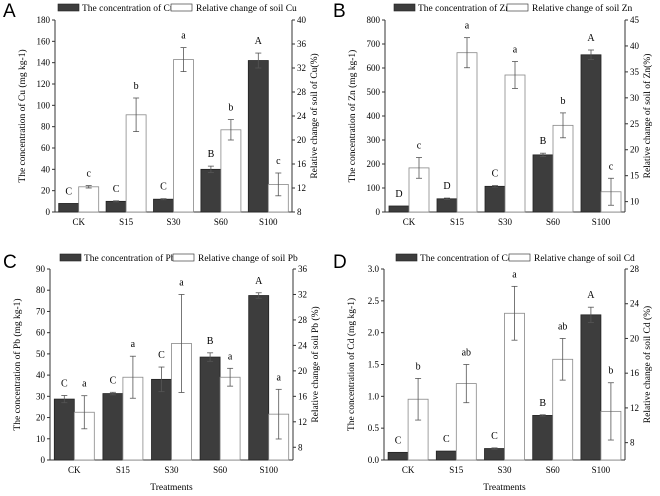 The width and height of the screenshot is (660, 496). I want to click on y-tick-label: 10, so click(41, 439).